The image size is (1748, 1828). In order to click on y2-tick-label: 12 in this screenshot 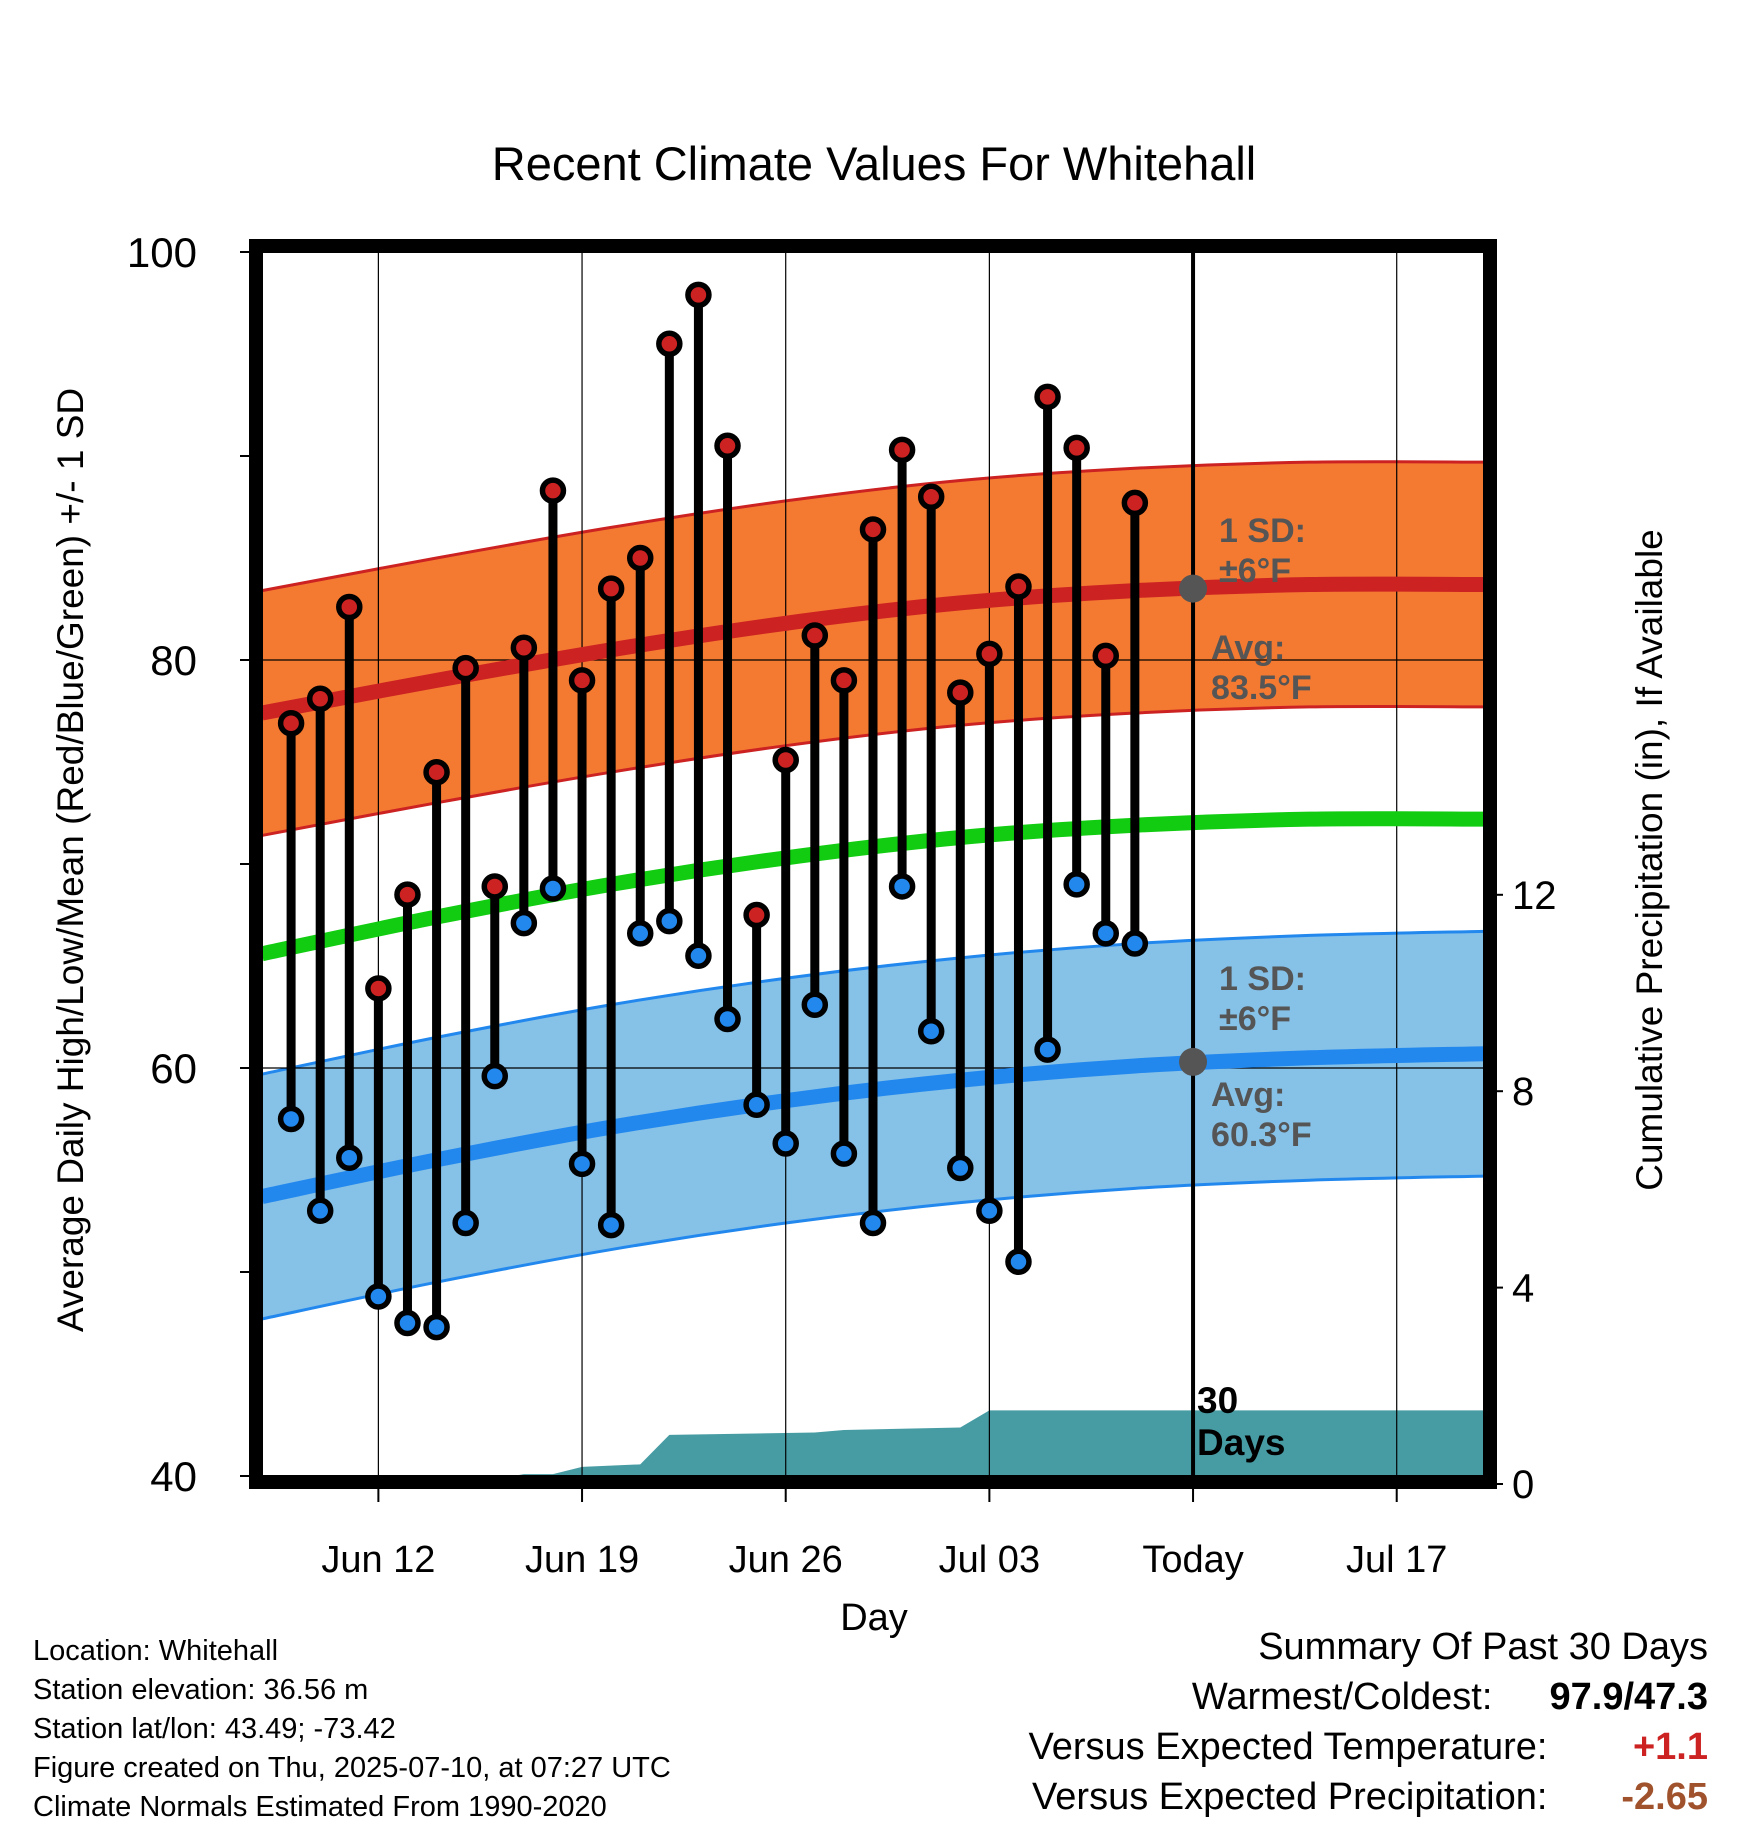, I will do `click(1534, 896)`.